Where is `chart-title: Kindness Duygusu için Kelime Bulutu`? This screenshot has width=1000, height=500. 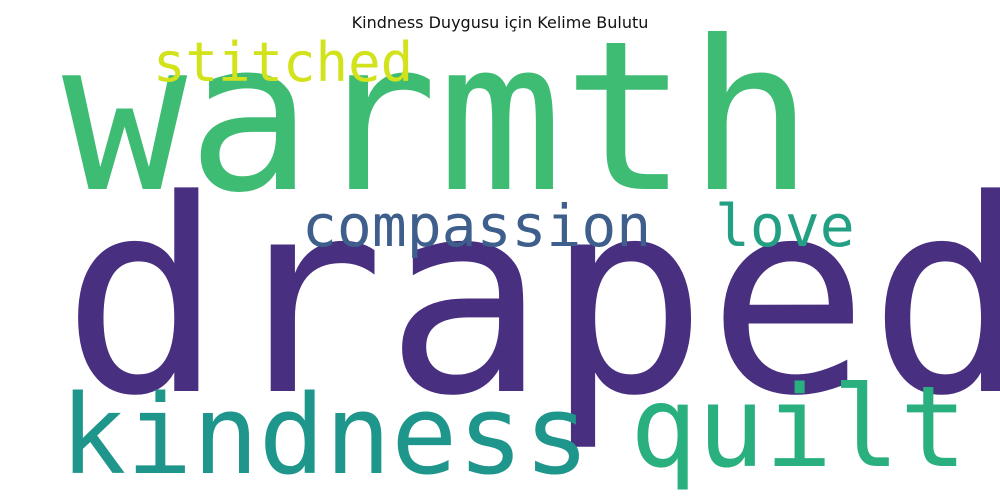
chart-title: Kindness Duygusu için Kelime Bulutu is located at coordinates (500, 22).